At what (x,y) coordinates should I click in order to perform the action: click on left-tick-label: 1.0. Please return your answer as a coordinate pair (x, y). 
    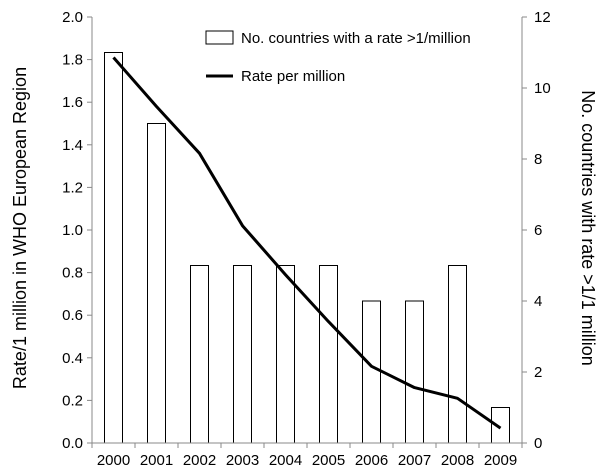
    Looking at the image, I should click on (72, 230).